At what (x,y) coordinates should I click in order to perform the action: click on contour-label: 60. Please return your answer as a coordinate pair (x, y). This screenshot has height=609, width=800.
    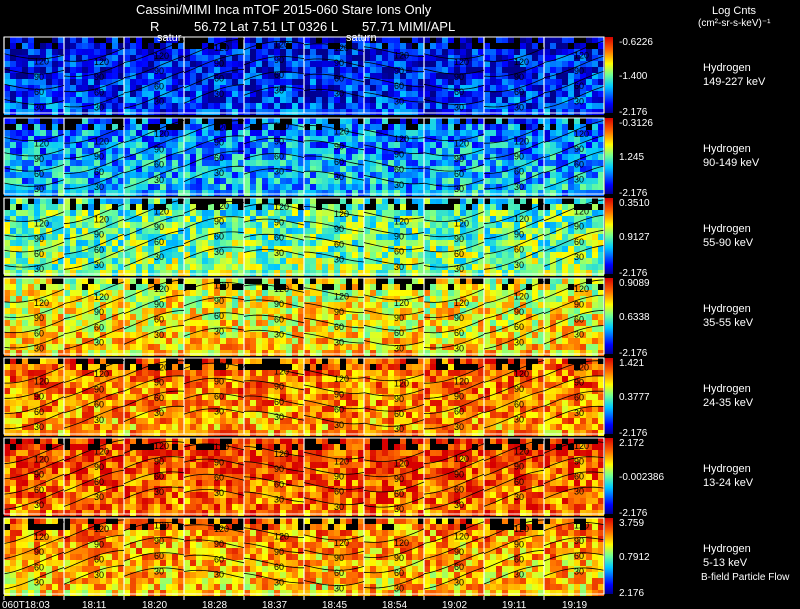
    Looking at the image, I should click on (39, 92).